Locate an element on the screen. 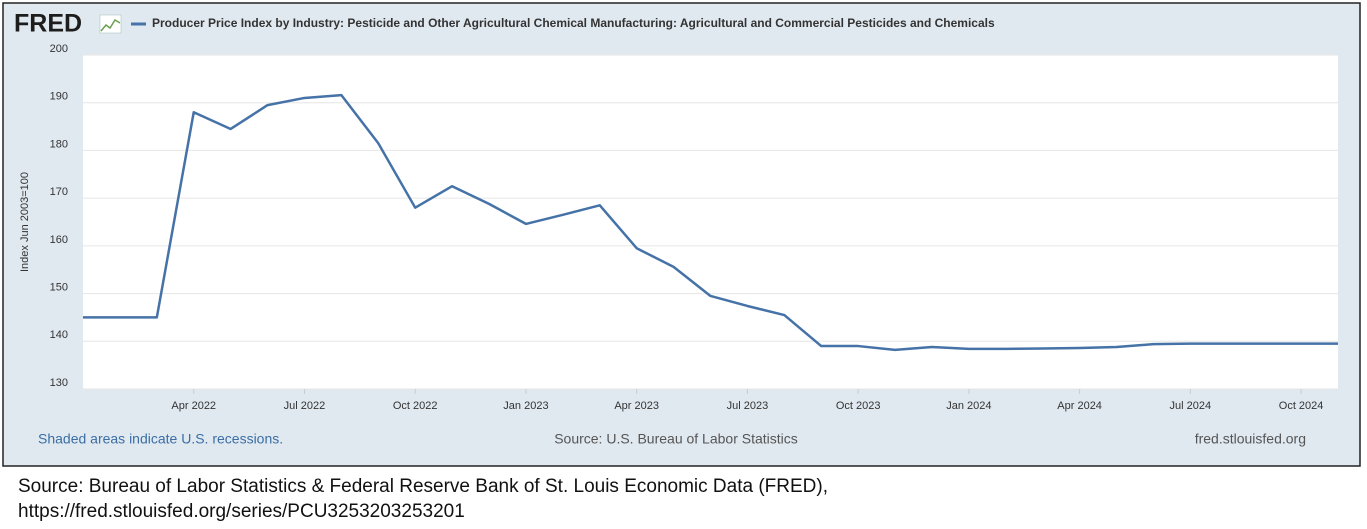  x-tick-label: Jul 2024 is located at coordinates (1191, 406).